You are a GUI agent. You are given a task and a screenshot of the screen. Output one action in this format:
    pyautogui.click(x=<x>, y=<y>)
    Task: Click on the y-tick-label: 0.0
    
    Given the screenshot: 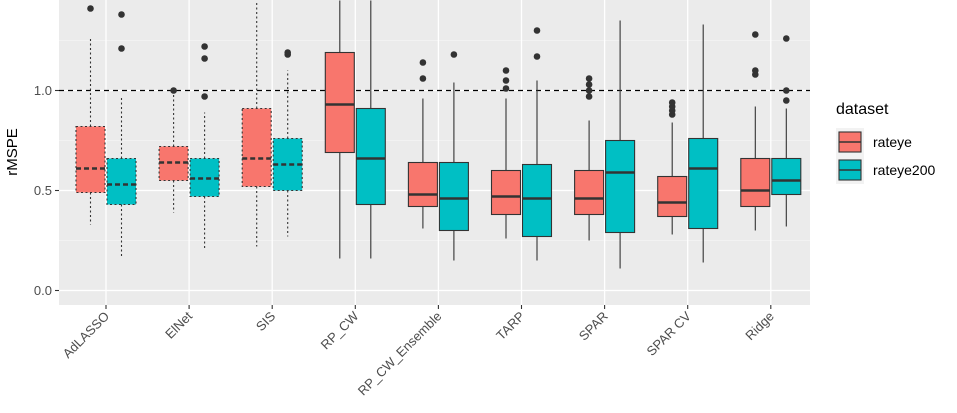 What is the action you would take?
    pyautogui.click(x=43, y=290)
    